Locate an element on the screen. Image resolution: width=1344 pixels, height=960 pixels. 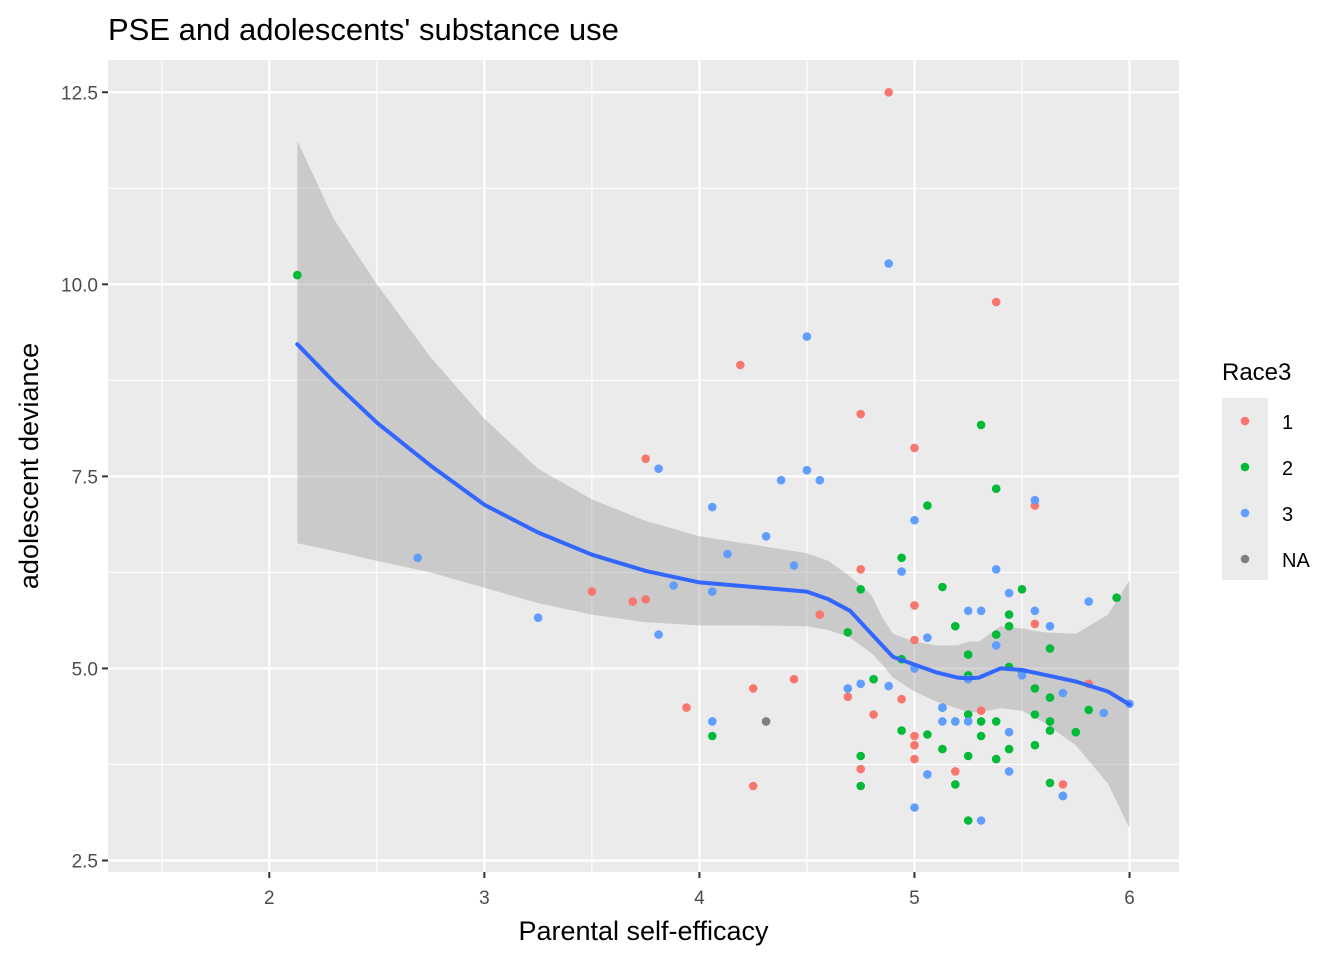
y-tick-label: 10.0 is located at coordinates (79, 285).